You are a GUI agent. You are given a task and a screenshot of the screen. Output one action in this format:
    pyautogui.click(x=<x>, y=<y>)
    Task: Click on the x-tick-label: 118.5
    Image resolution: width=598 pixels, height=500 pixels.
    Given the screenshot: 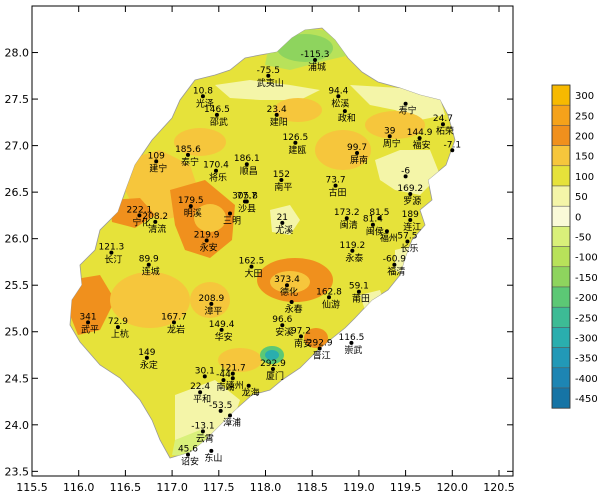 What is the action you would take?
    pyautogui.click(x=312, y=487)
    